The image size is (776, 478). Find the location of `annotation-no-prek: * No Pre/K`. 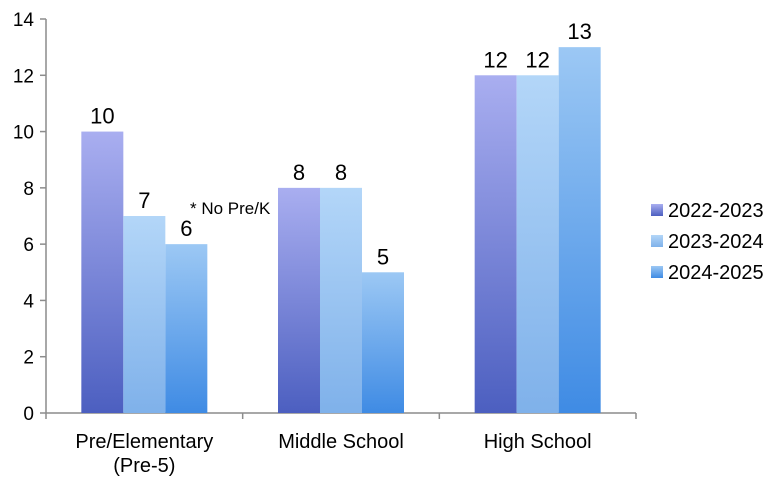

annotation-no-prek: * No Pre/K is located at coordinates (230, 208).